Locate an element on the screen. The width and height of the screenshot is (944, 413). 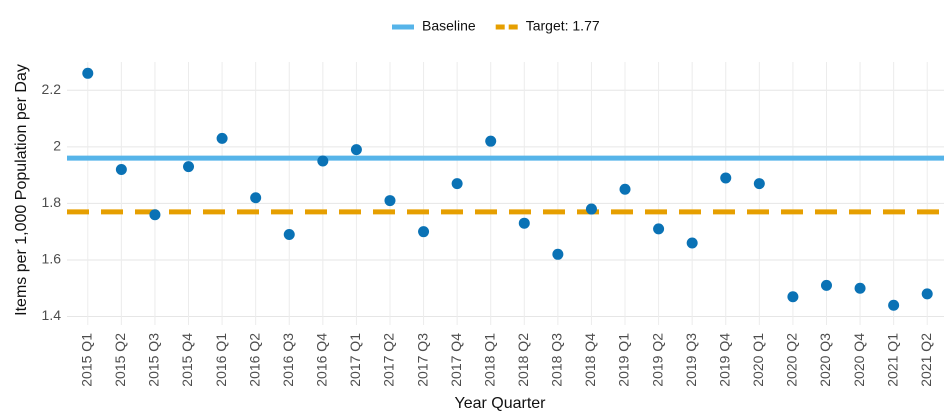
x-tick-label: 2019 Q1 is located at coordinates (624, 360).